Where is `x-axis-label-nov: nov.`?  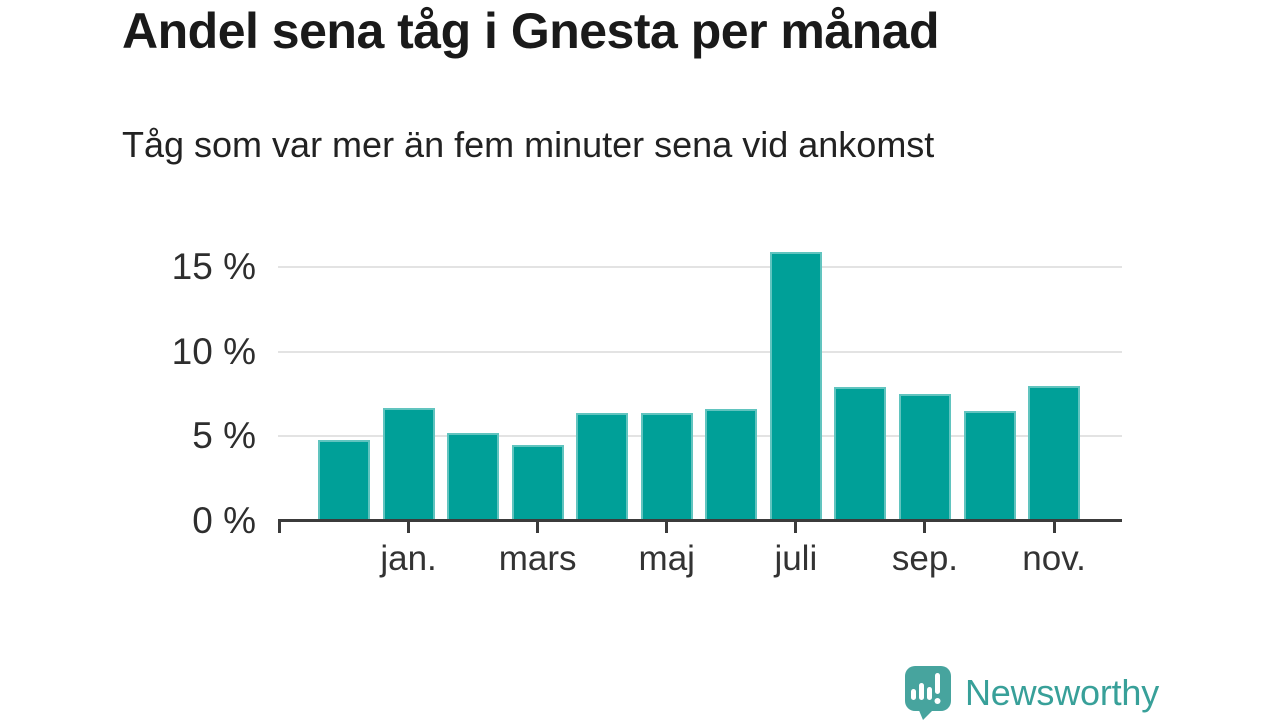
x-axis-label-nov: nov. is located at coordinates (1054, 558).